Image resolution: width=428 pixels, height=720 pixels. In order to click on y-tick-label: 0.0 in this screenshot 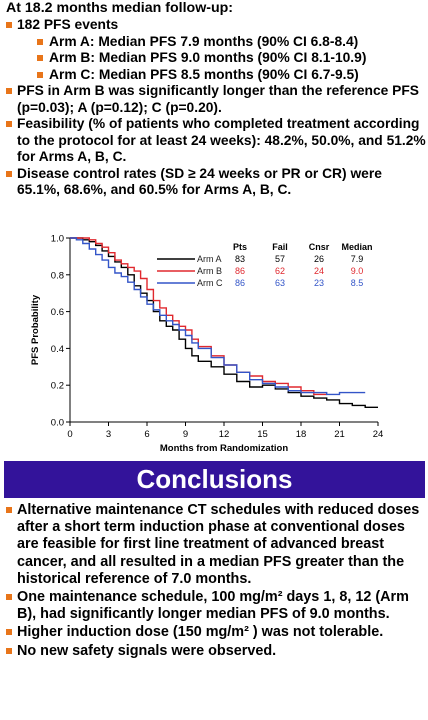, I will do `click(57, 423)`.